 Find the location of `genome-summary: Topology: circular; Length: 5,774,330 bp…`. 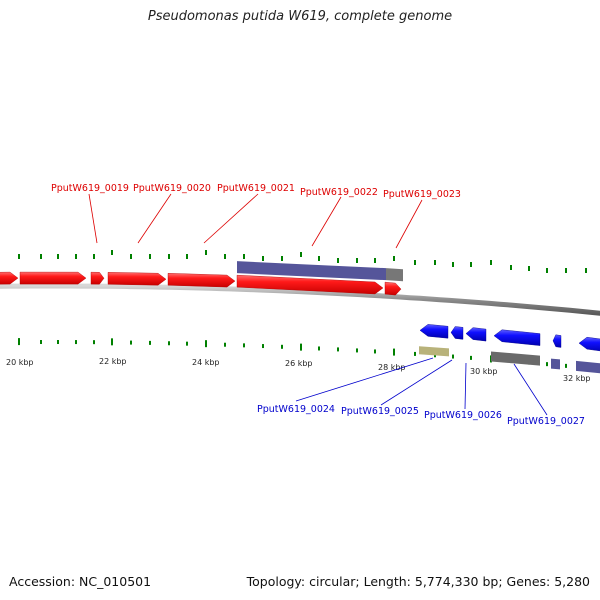

genome-summary: Topology: circular; Length: 5,774,330 bp… is located at coordinates (418, 581).